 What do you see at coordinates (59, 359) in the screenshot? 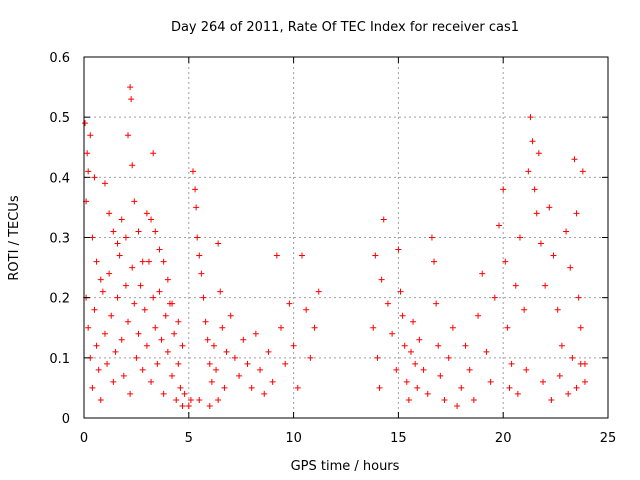
I see `y-tick-label: 0.1` at bounding box center [59, 359].